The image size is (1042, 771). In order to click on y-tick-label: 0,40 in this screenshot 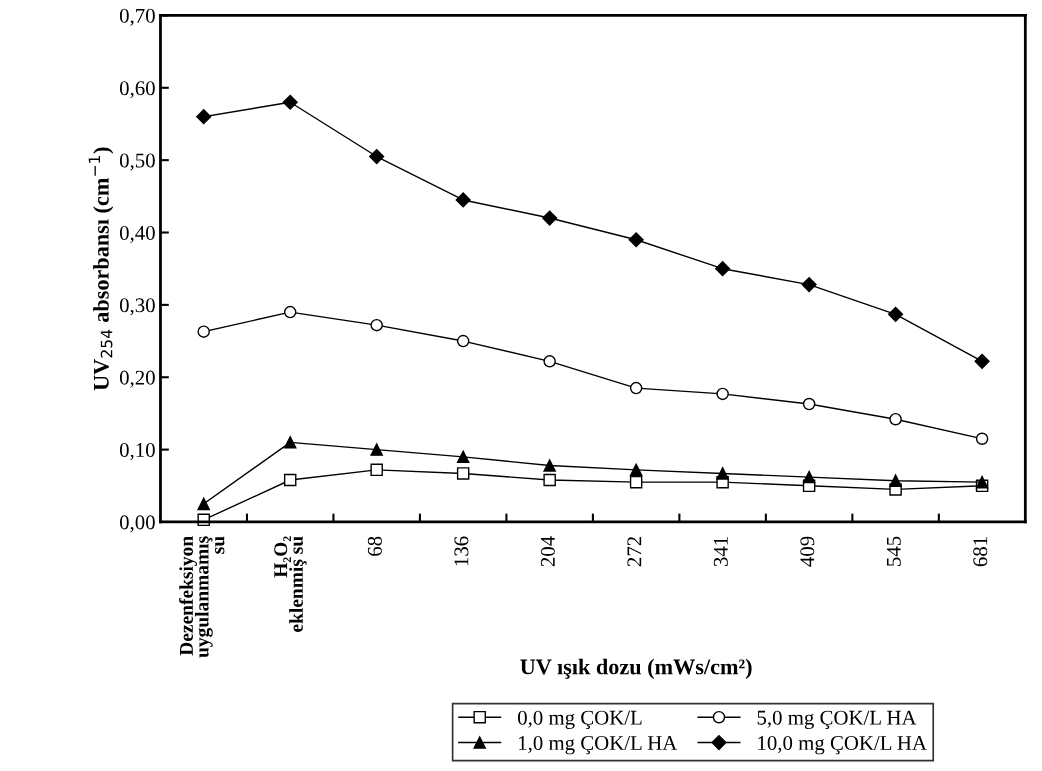, I will do `click(137, 234)`.